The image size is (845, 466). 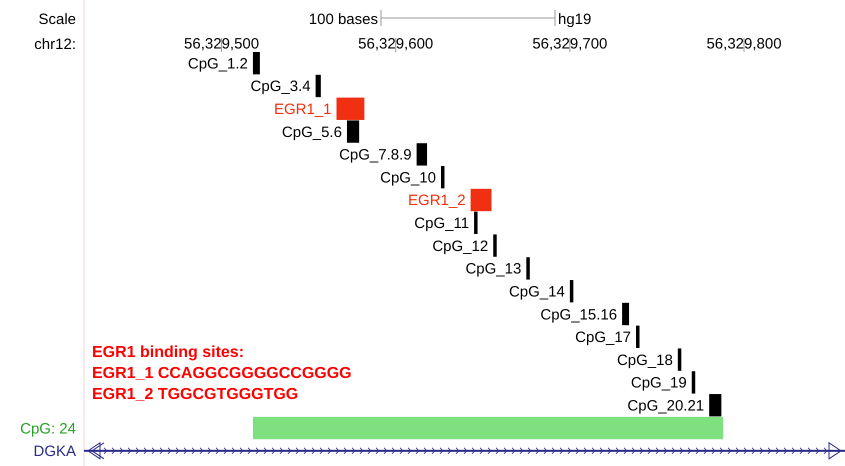 I want to click on y-tick-label: CpG_18, so click(x=644, y=360).